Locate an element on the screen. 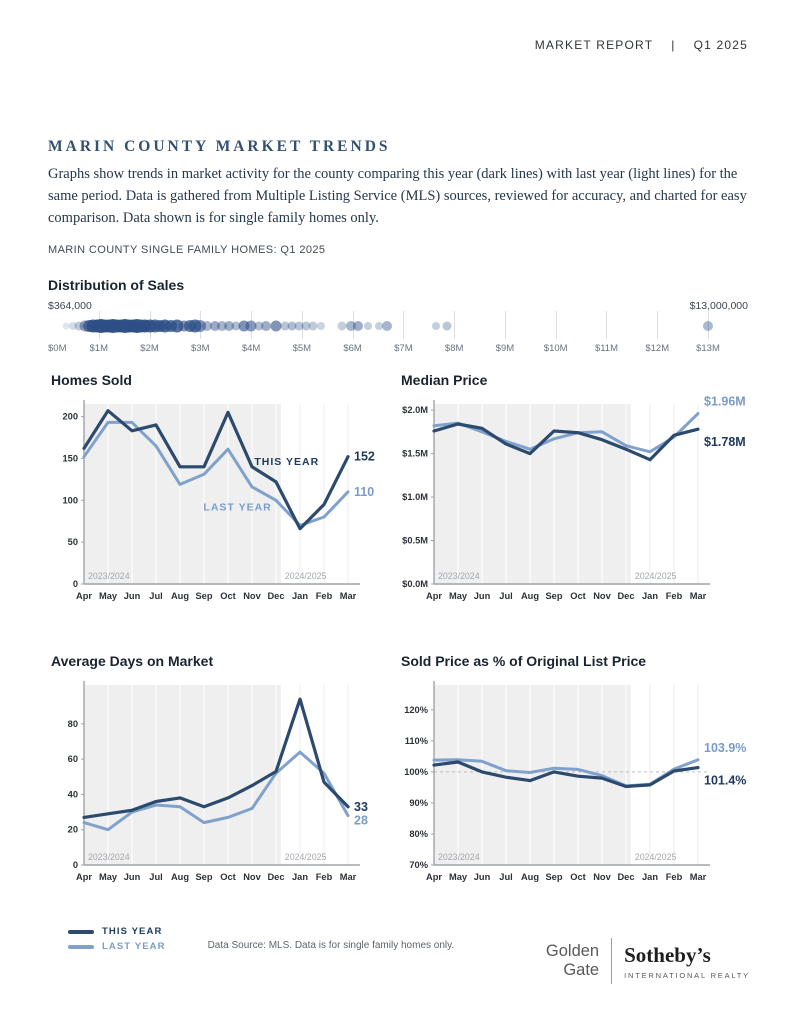 This screenshot has height=1030, width=796. svg-text: $1.5M is located at coordinates (415, 454).